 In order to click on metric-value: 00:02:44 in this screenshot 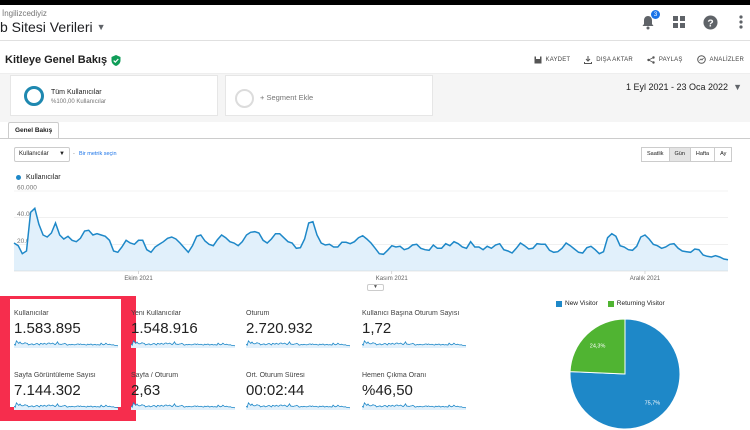, I will do `click(275, 390)`.